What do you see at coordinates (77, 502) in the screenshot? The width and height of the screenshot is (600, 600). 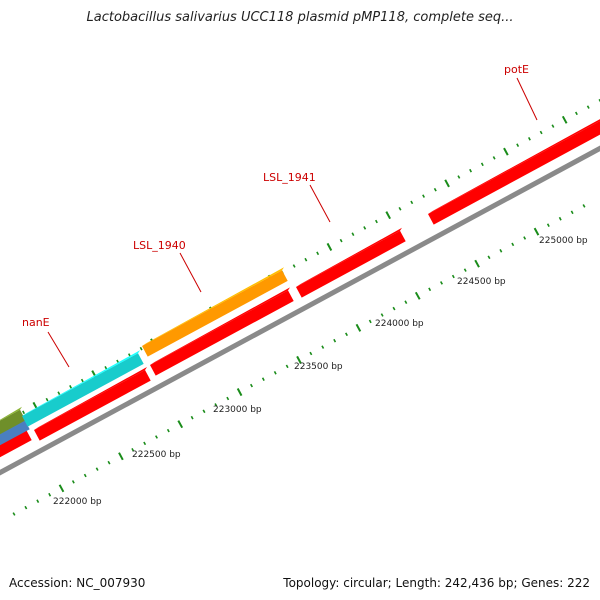 I see `bp-label: 222000 bp` at bounding box center [77, 502].